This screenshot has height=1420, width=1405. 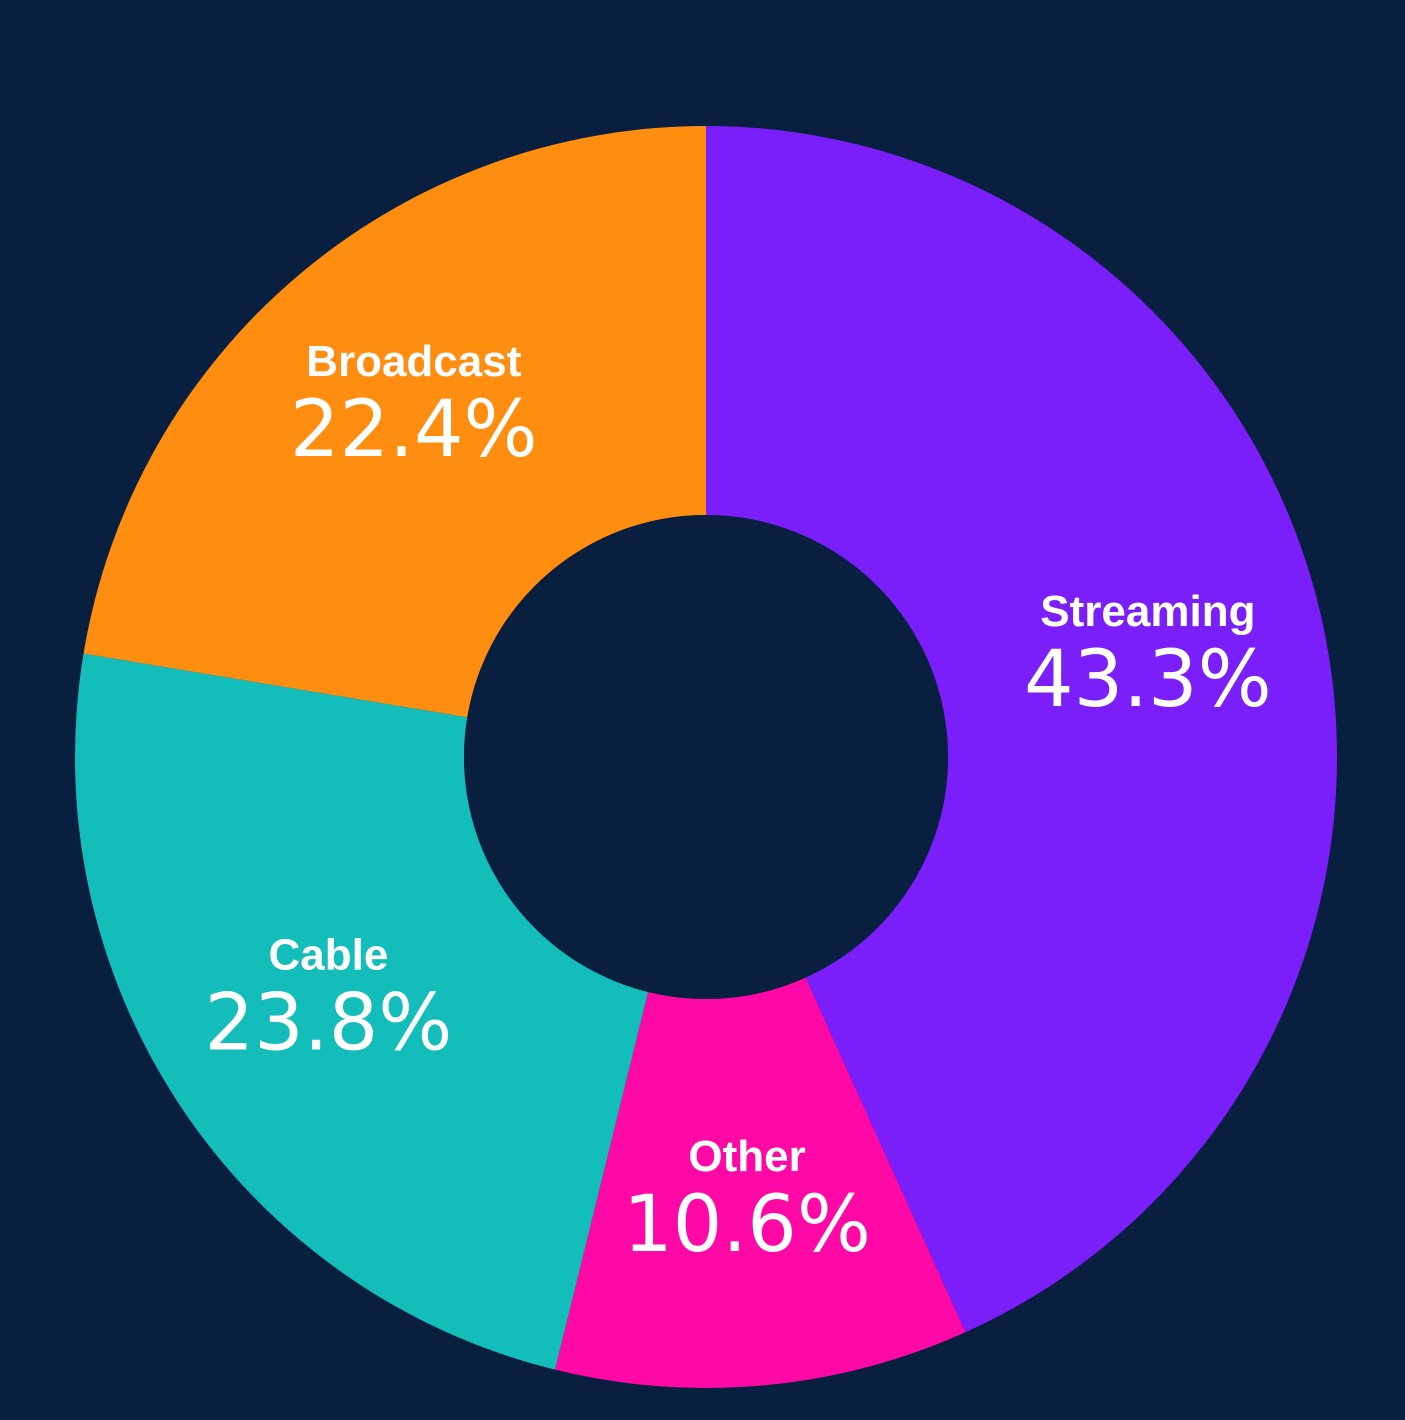 What do you see at coordinates (1148, 680) in the screenshot?
I see `slice-value-streaming: 43.3%` at bounding box center [1148, 680].